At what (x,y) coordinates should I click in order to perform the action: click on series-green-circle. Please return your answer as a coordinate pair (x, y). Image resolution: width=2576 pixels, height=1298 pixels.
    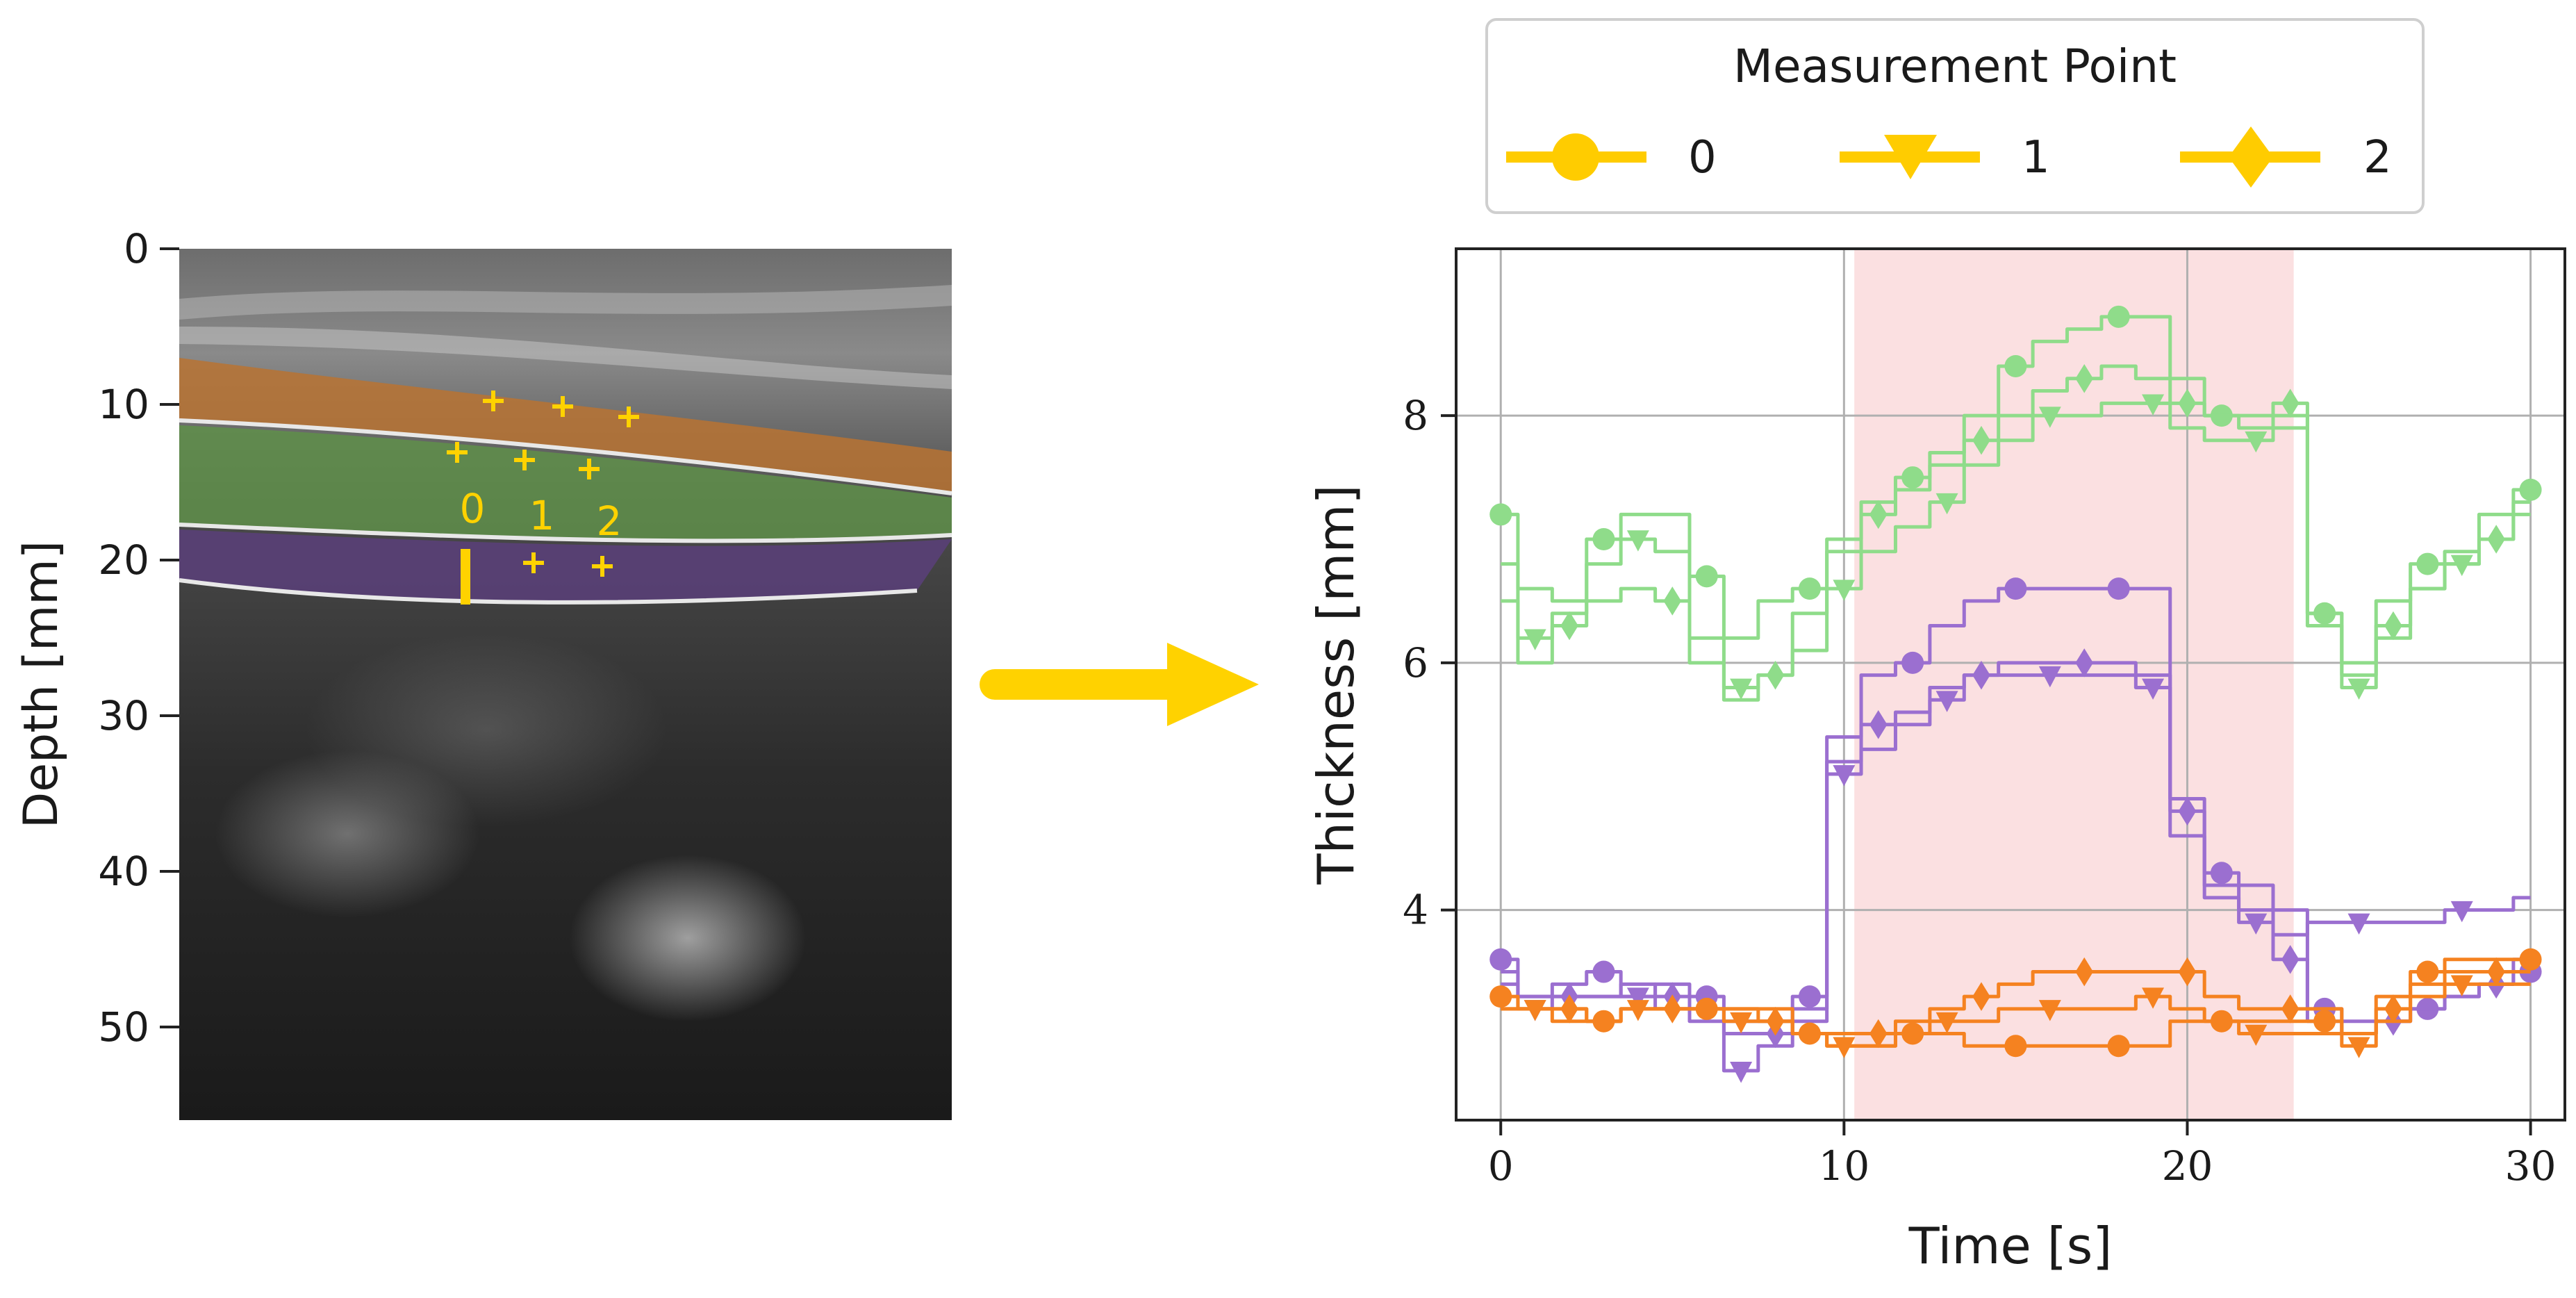
    Looking at the image, I should click on (2016, 485).